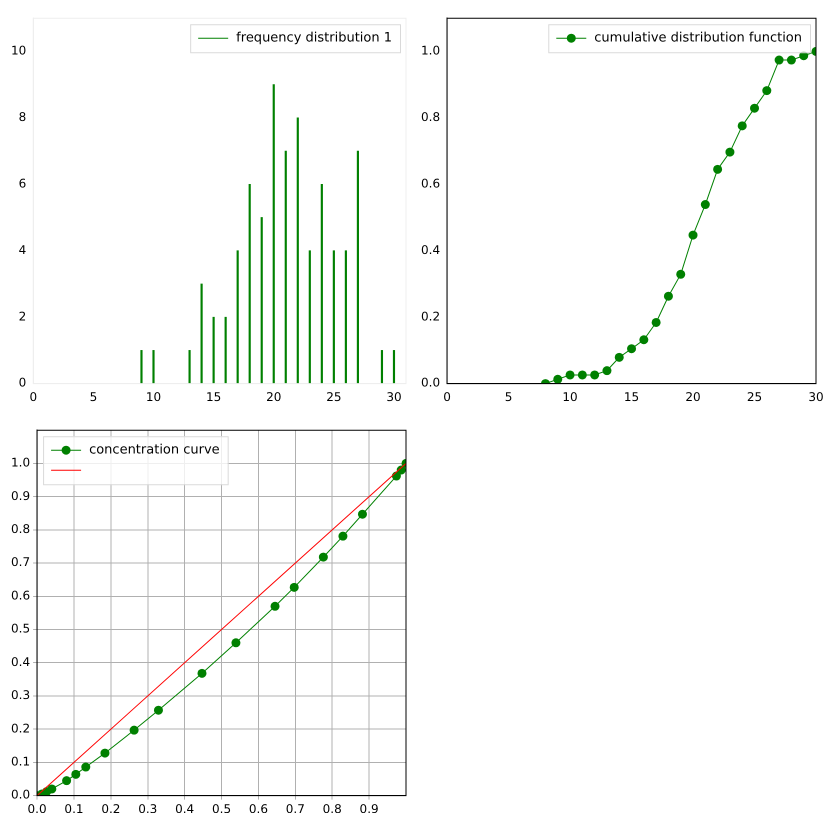 Image resolution: width=835 pixels, height=813 pixels. Describe the element at coordinates (332, 807) in the screenshot. I see `x-tick-label: 0.8` at that location.